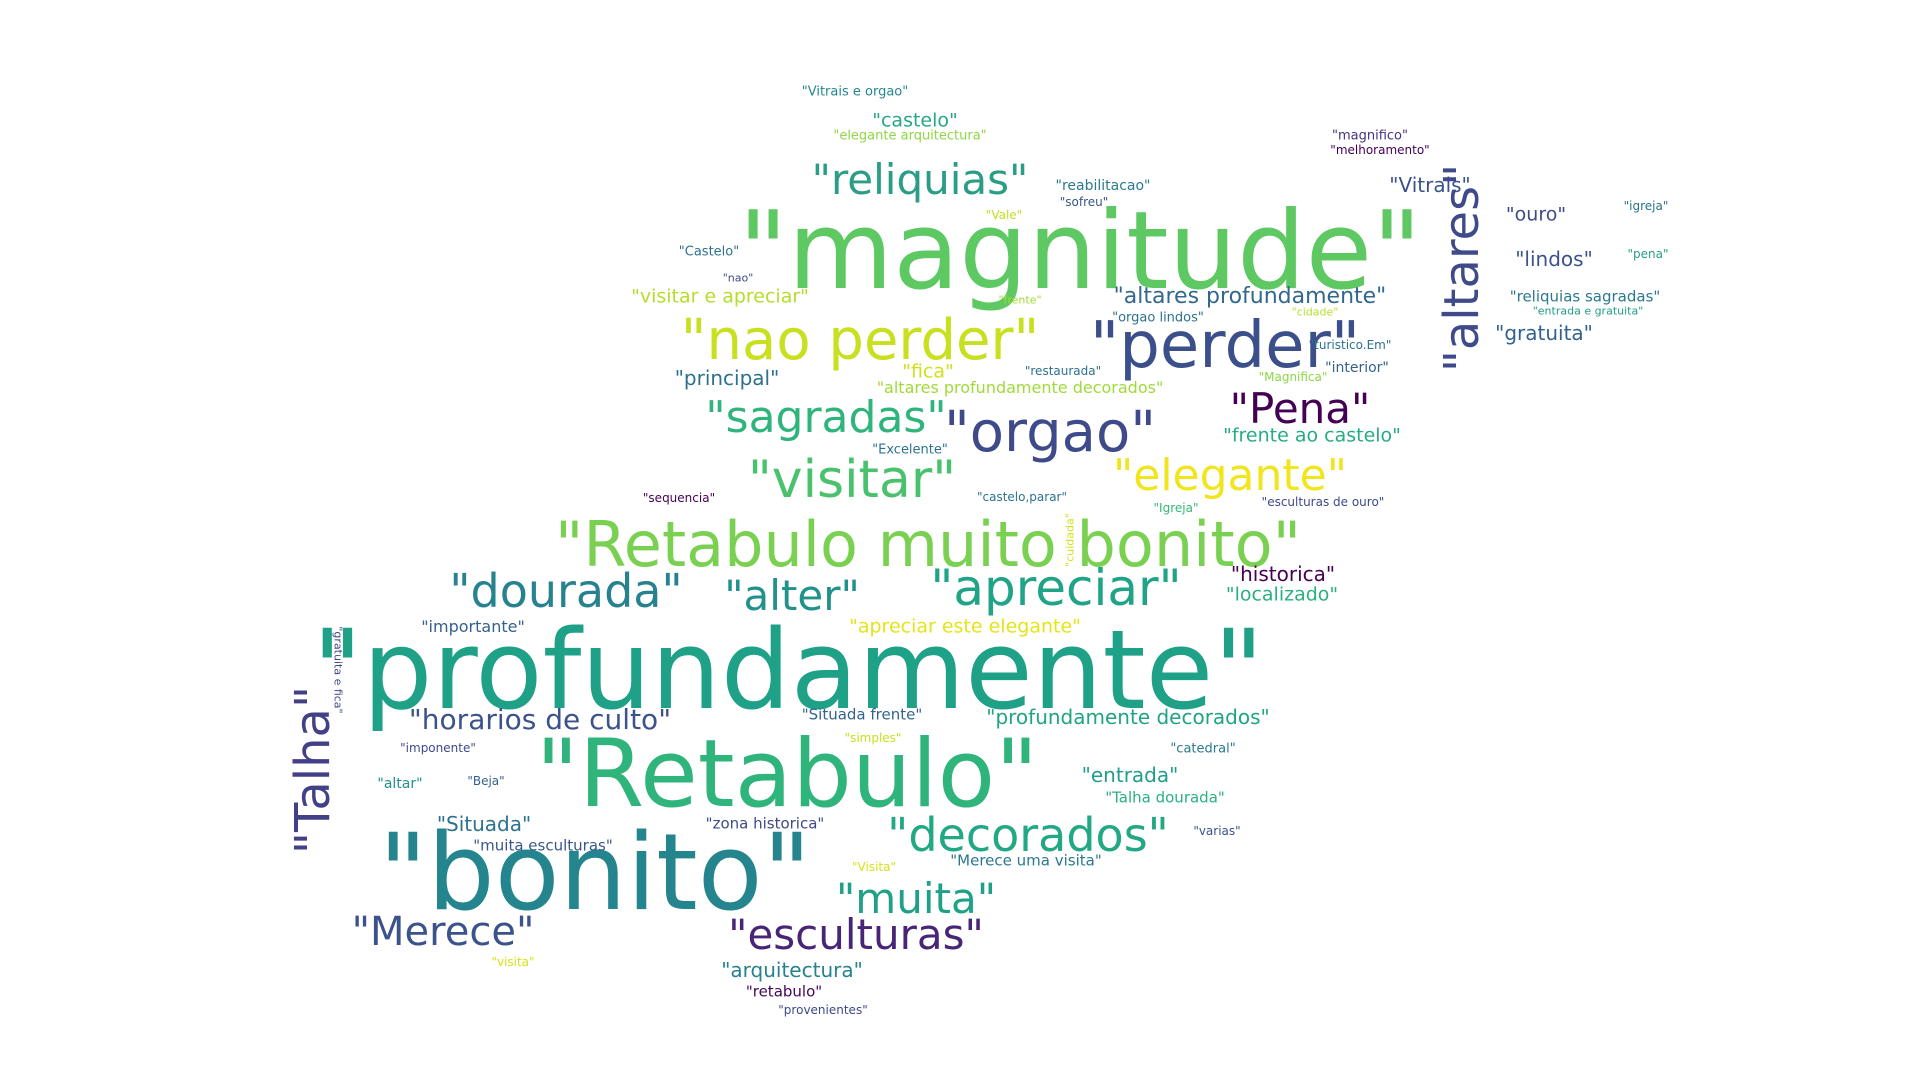 The image size is (1920, 1080). I want to click on word-cloud-word: "zona historica", so click(765, 823).